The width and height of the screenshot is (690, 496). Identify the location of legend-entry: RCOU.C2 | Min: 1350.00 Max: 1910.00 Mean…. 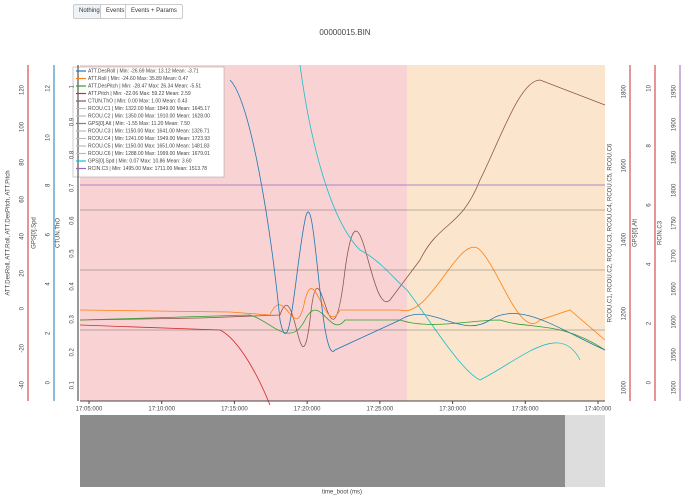
(149, 116).